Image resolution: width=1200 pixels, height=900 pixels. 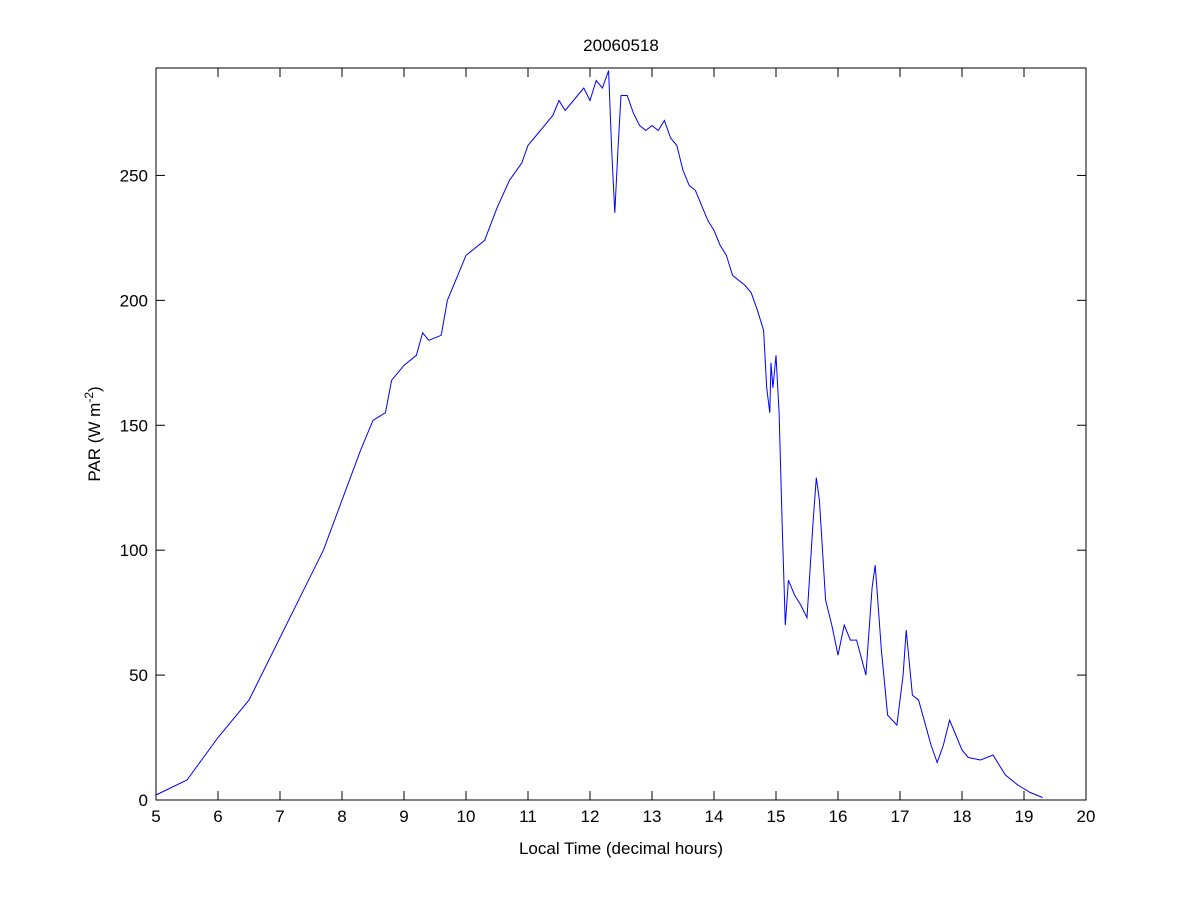 What do you see at coordinates (776, 816) in the screenshot?
I see `x-tick-label: 15` at bounding box center [776, 816].